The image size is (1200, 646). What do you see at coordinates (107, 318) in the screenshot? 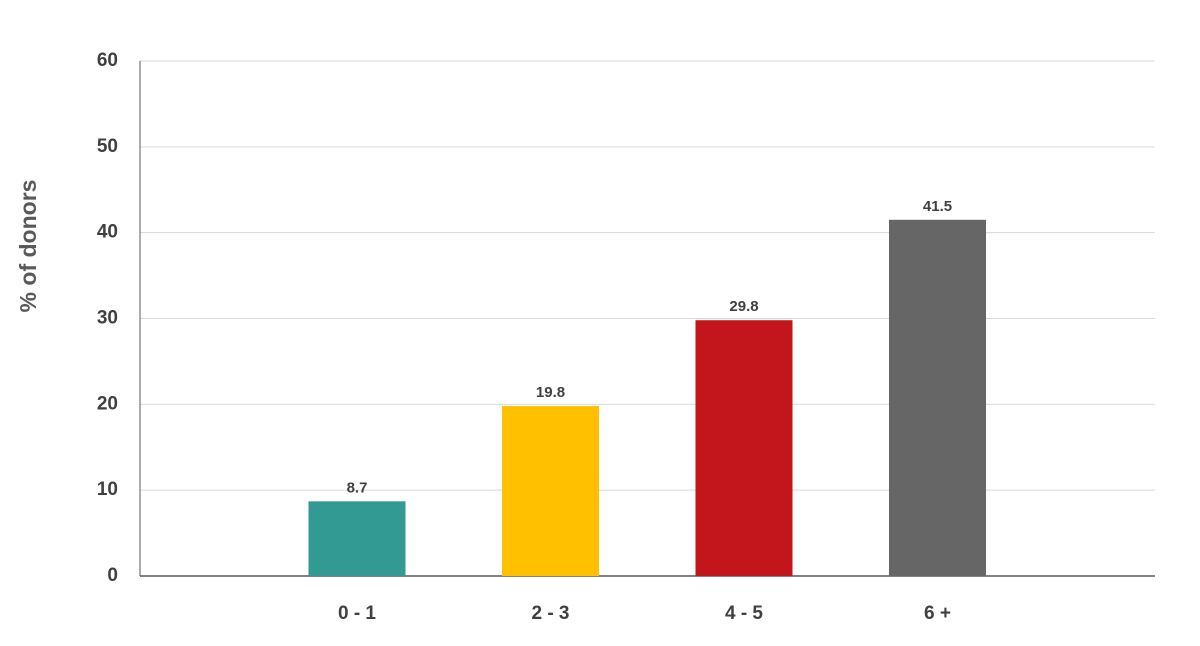
I see `y-tick-label: 30` at bounding box center [107, 318].